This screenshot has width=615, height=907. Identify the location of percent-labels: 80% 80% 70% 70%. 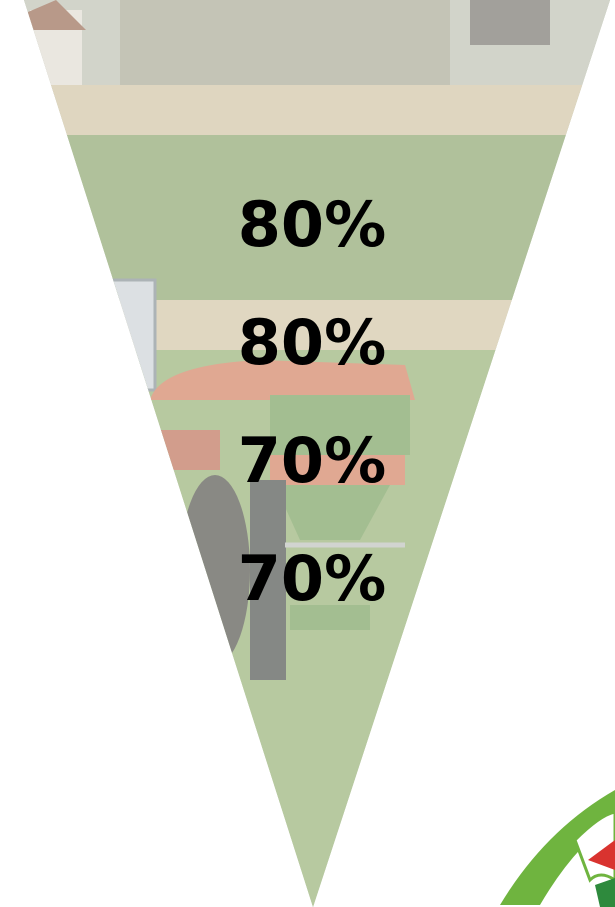
(312, 401).